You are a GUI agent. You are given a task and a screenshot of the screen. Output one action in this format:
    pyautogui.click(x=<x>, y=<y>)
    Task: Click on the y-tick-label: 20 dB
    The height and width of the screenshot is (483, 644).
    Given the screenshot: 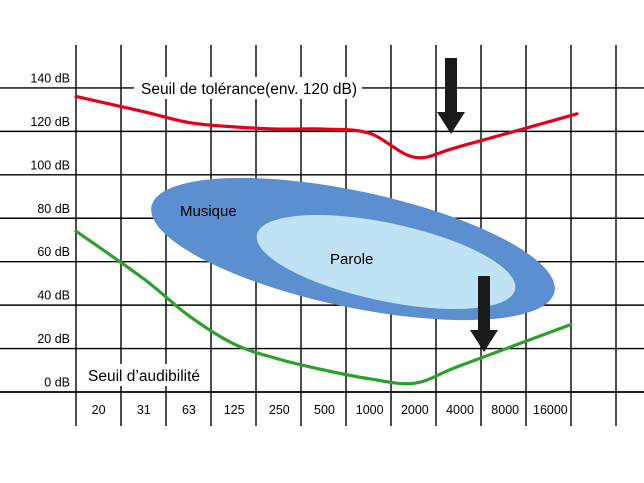 What is the action you would take?
    pyautogui.click(x=53, y=339)
    